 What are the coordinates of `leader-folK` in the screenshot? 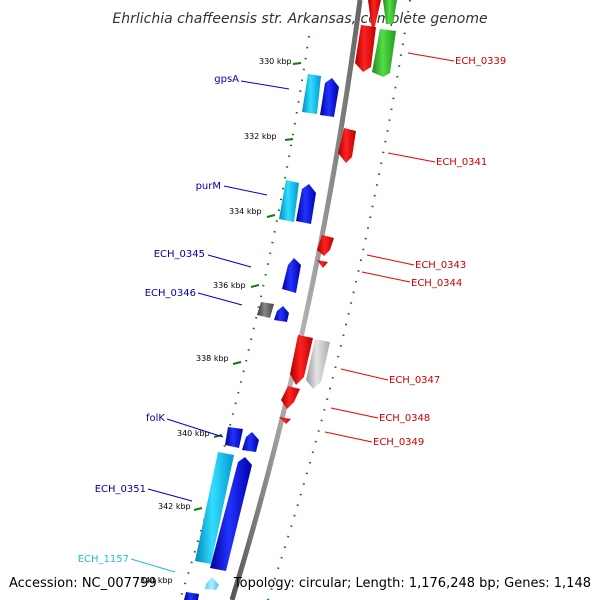 It's located at (195, 428).